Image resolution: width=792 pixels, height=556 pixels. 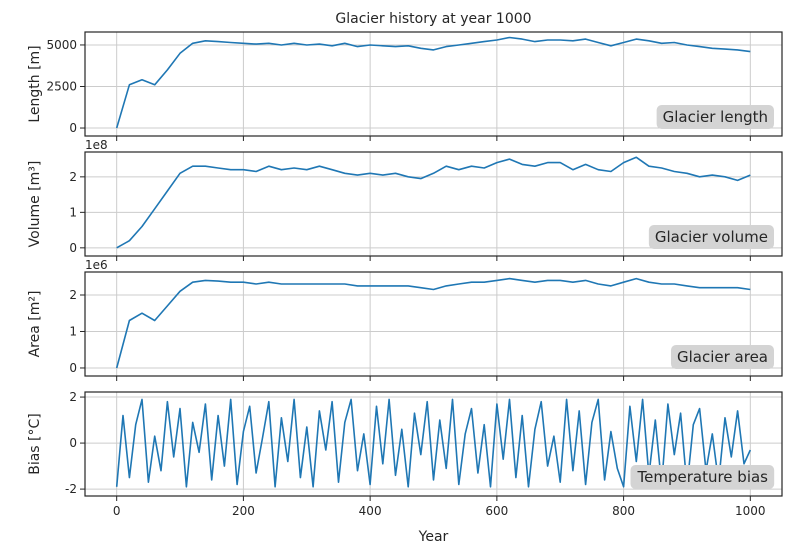 I want to click on y-axis-label: Length [m], so click(x=35, y=83).